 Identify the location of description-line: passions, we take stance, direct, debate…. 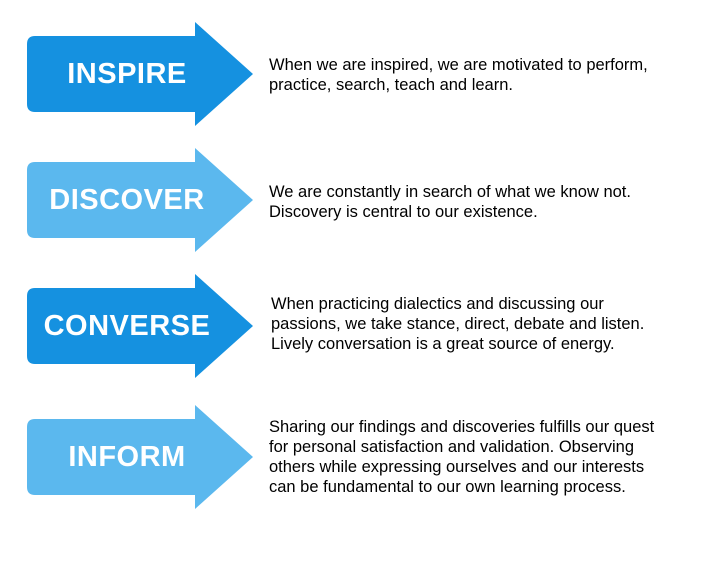
(457, 324).